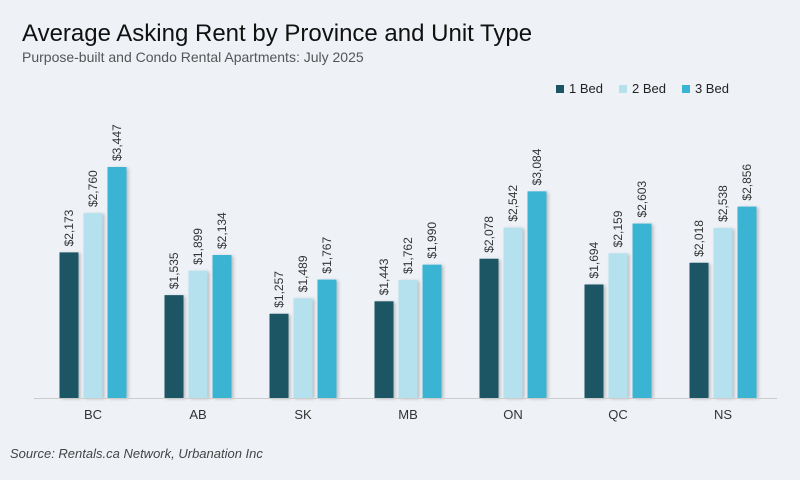  I want to click on data-label-sk-1-bed: $1,257, so click(279, 289).